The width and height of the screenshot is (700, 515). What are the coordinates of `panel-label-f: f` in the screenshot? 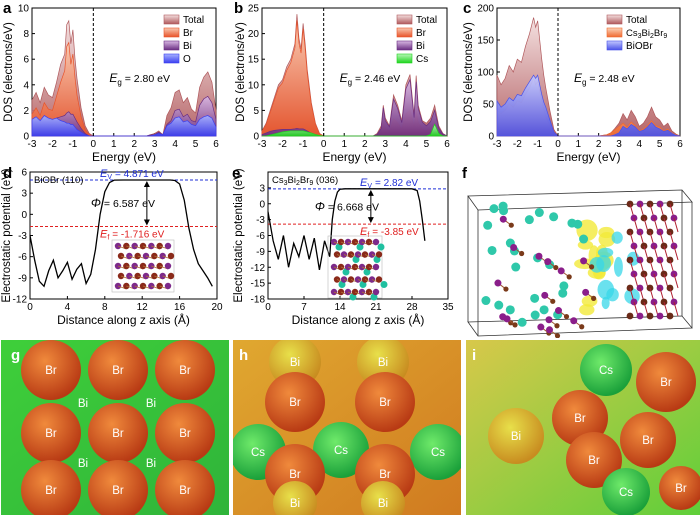 It's located at (464, 173).